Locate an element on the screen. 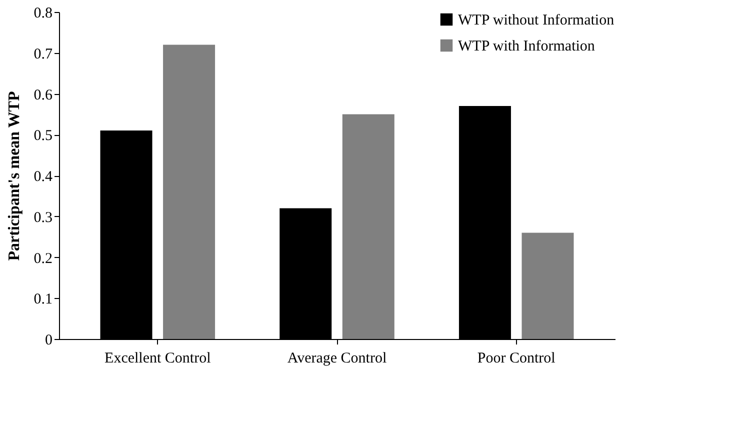  y-tick-label: 0.5 is located at coordinates (43, 136).